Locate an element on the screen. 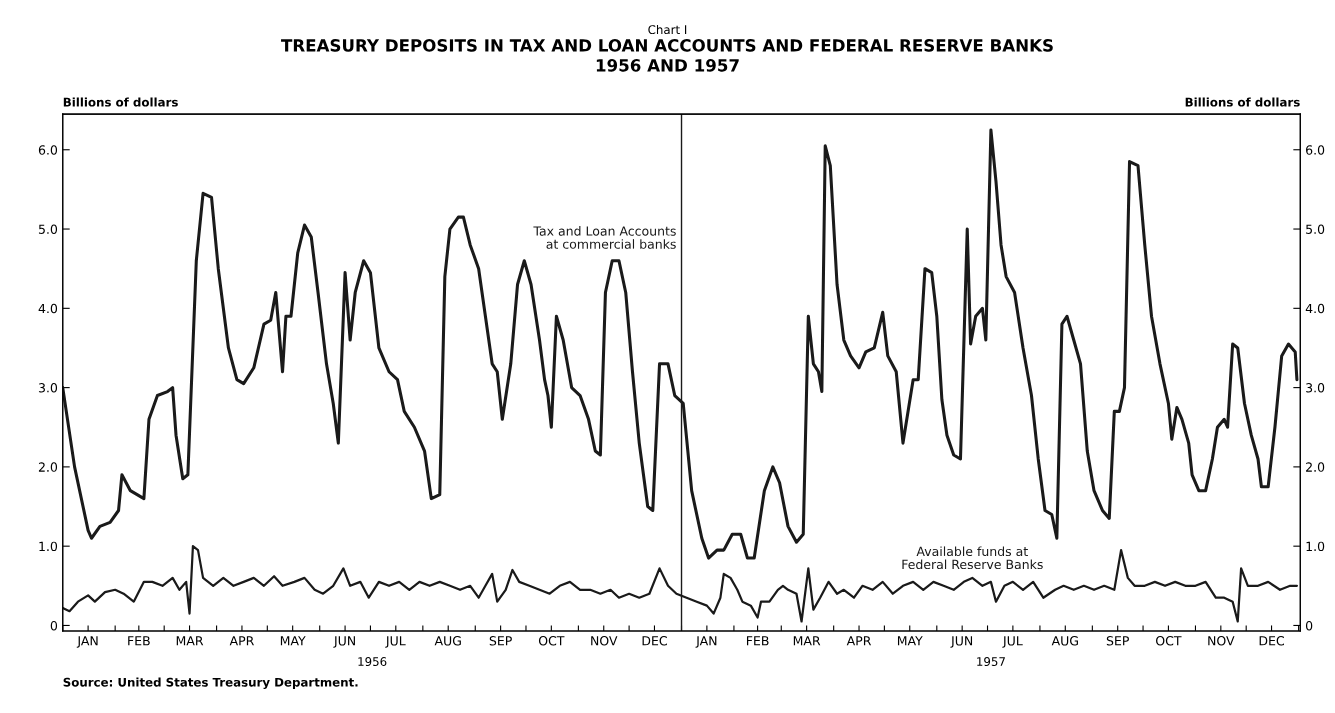 This screenshot has height=713, width=1335. y2-tick-label: 1.0 is located at coordinates (1315, 546).